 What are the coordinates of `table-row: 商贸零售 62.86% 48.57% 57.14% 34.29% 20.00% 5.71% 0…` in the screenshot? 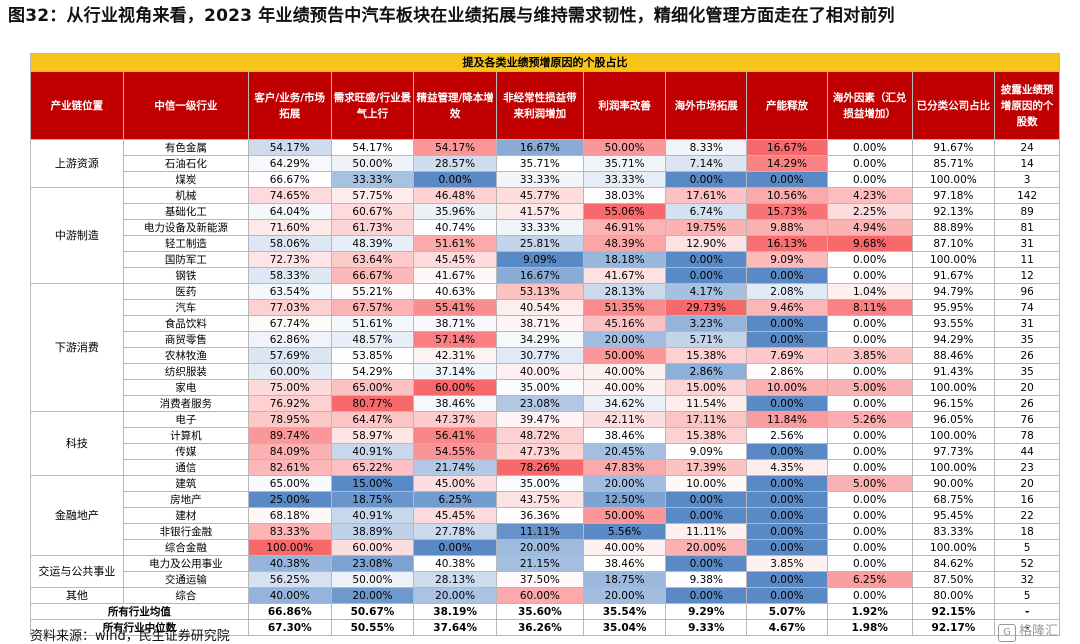 It's located at (545, 339).